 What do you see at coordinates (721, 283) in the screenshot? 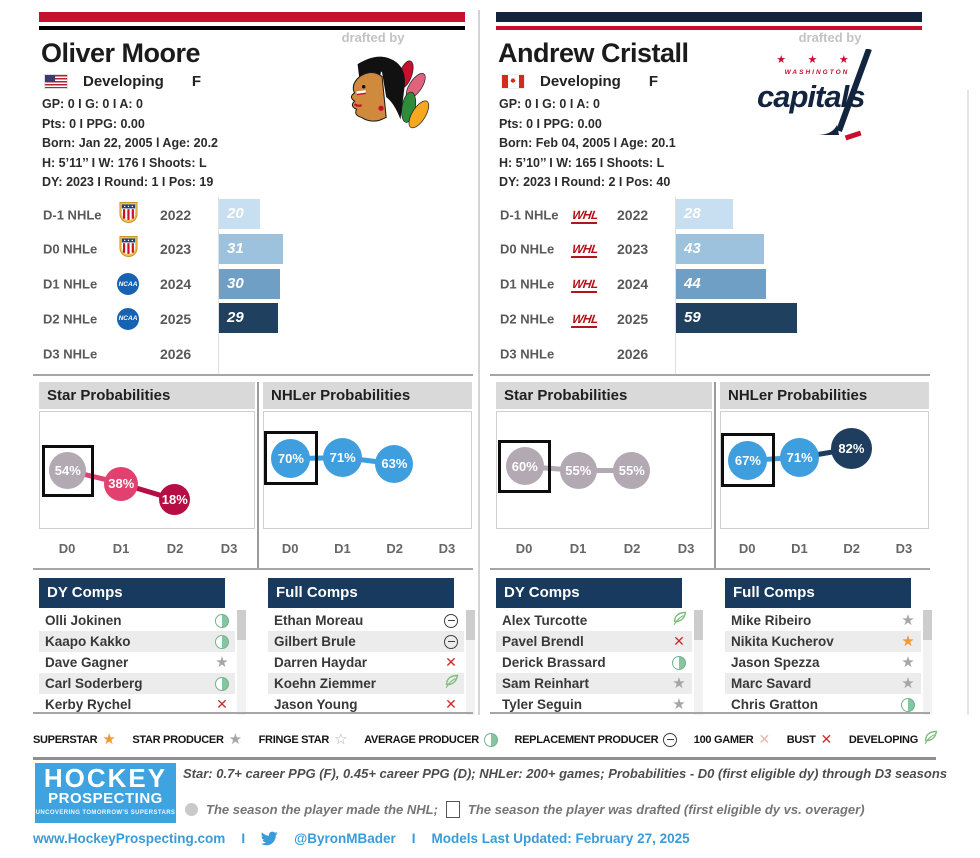
I see `nhle-bar-2024: 44` at bounding box center [721, 283].